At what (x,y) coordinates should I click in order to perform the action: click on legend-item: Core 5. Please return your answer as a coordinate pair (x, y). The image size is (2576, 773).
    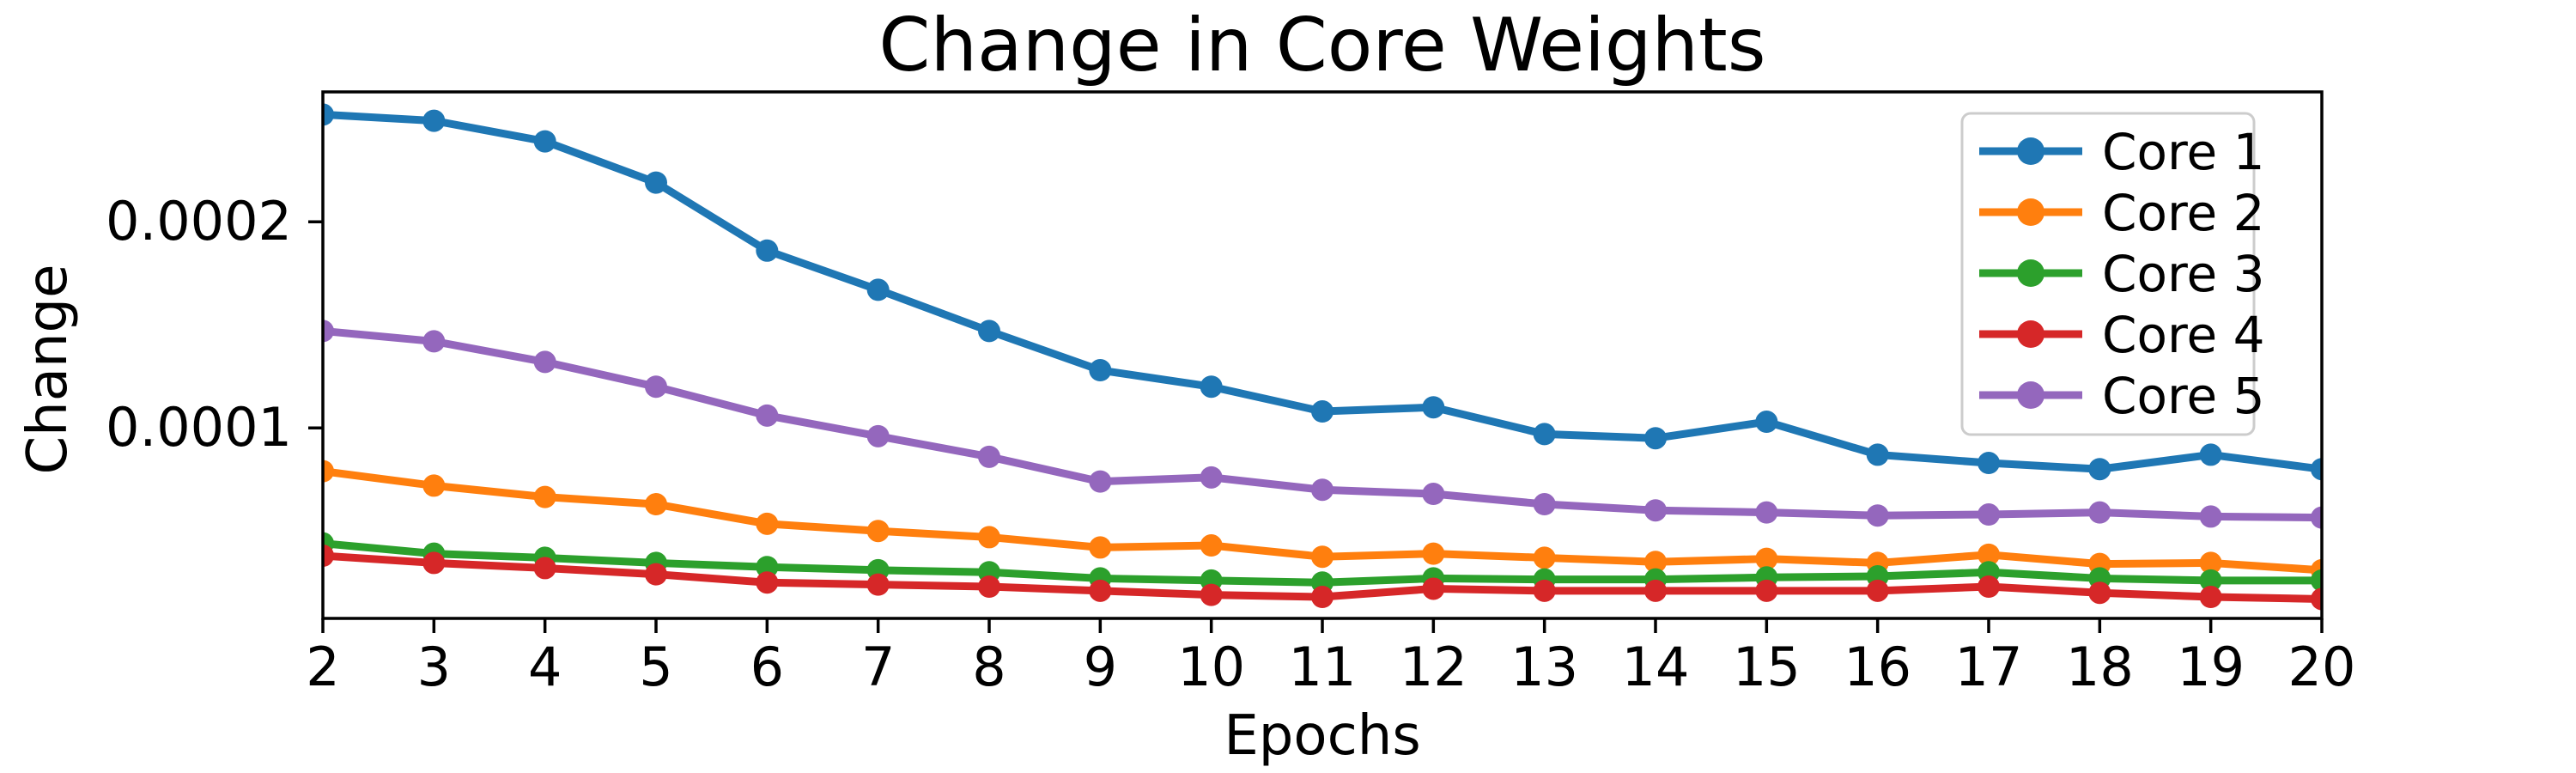
    Looking at the image, I should click on (2122, 396).